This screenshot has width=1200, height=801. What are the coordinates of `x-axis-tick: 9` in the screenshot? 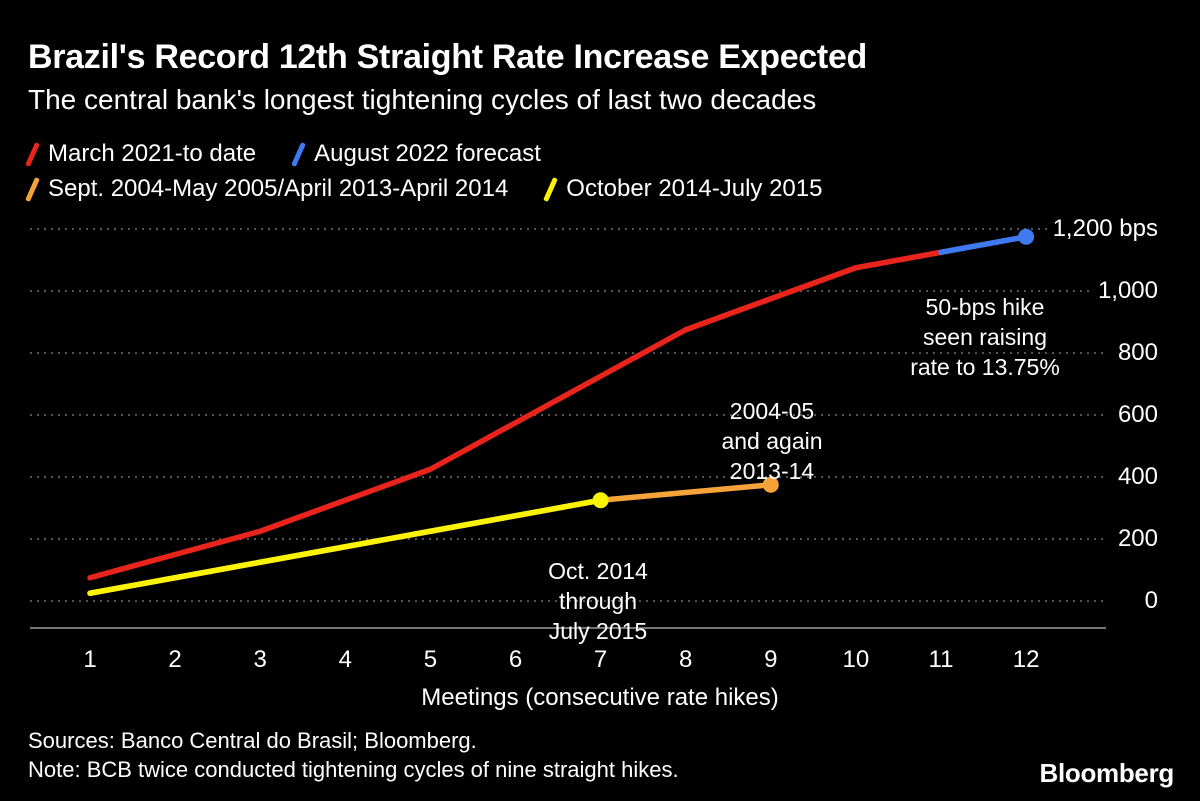 It's located at (771, 659).